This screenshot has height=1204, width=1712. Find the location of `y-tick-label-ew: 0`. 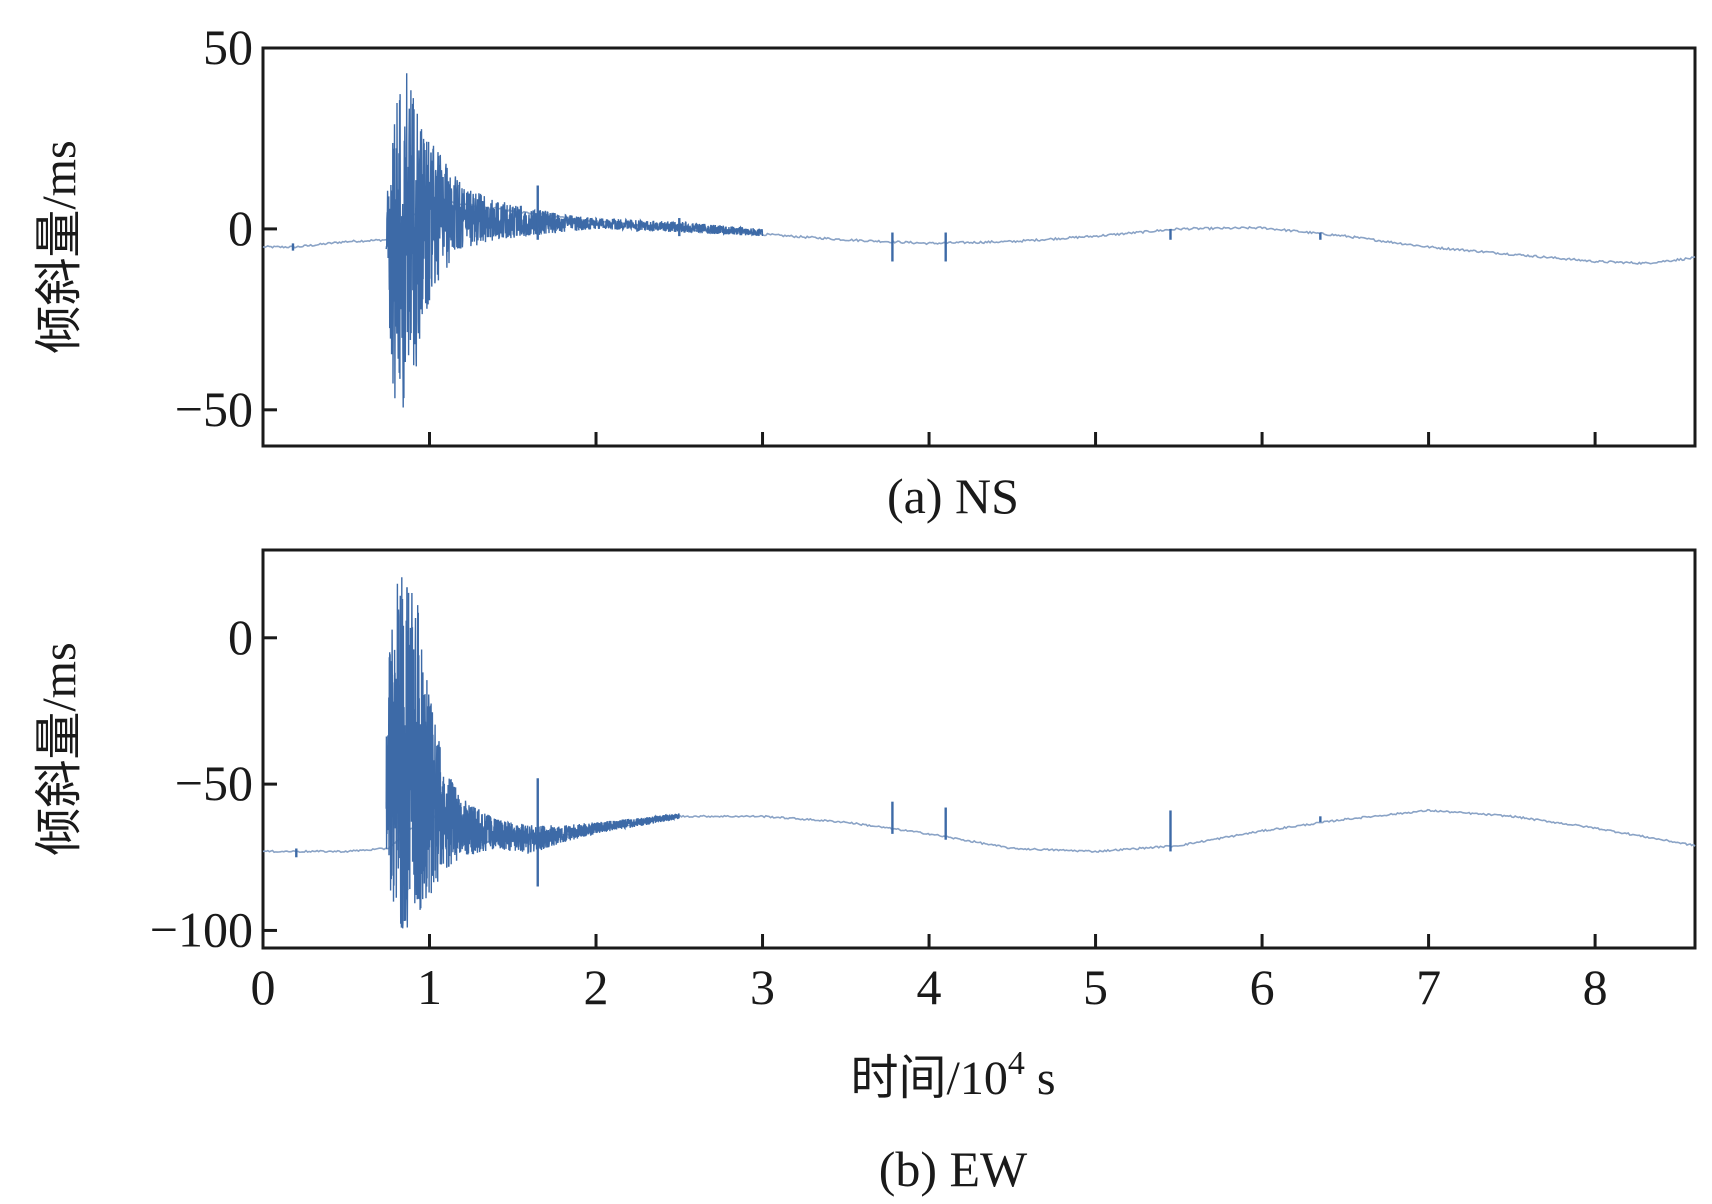

y-tick-label-ew: 0 is located at coordinates (240, 637).